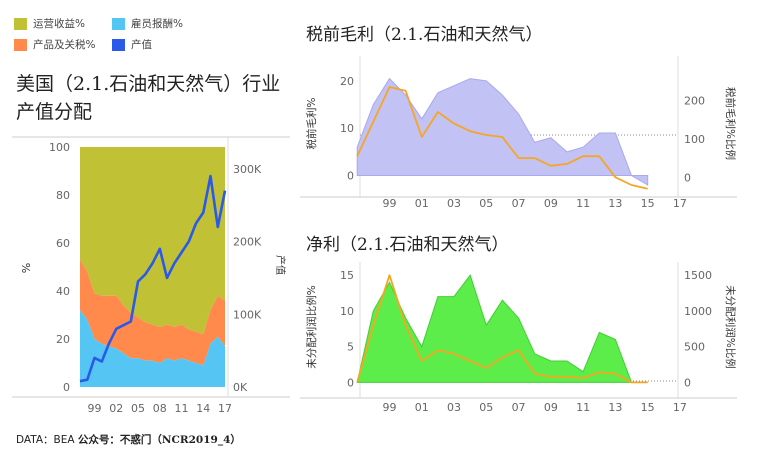 The width and height of the screenshot is (779, 459). What do you see at coordinates (311, 123) in the screenshot?
I see `y-left-label: 税前毛利%` at bounding box center [311, 123].